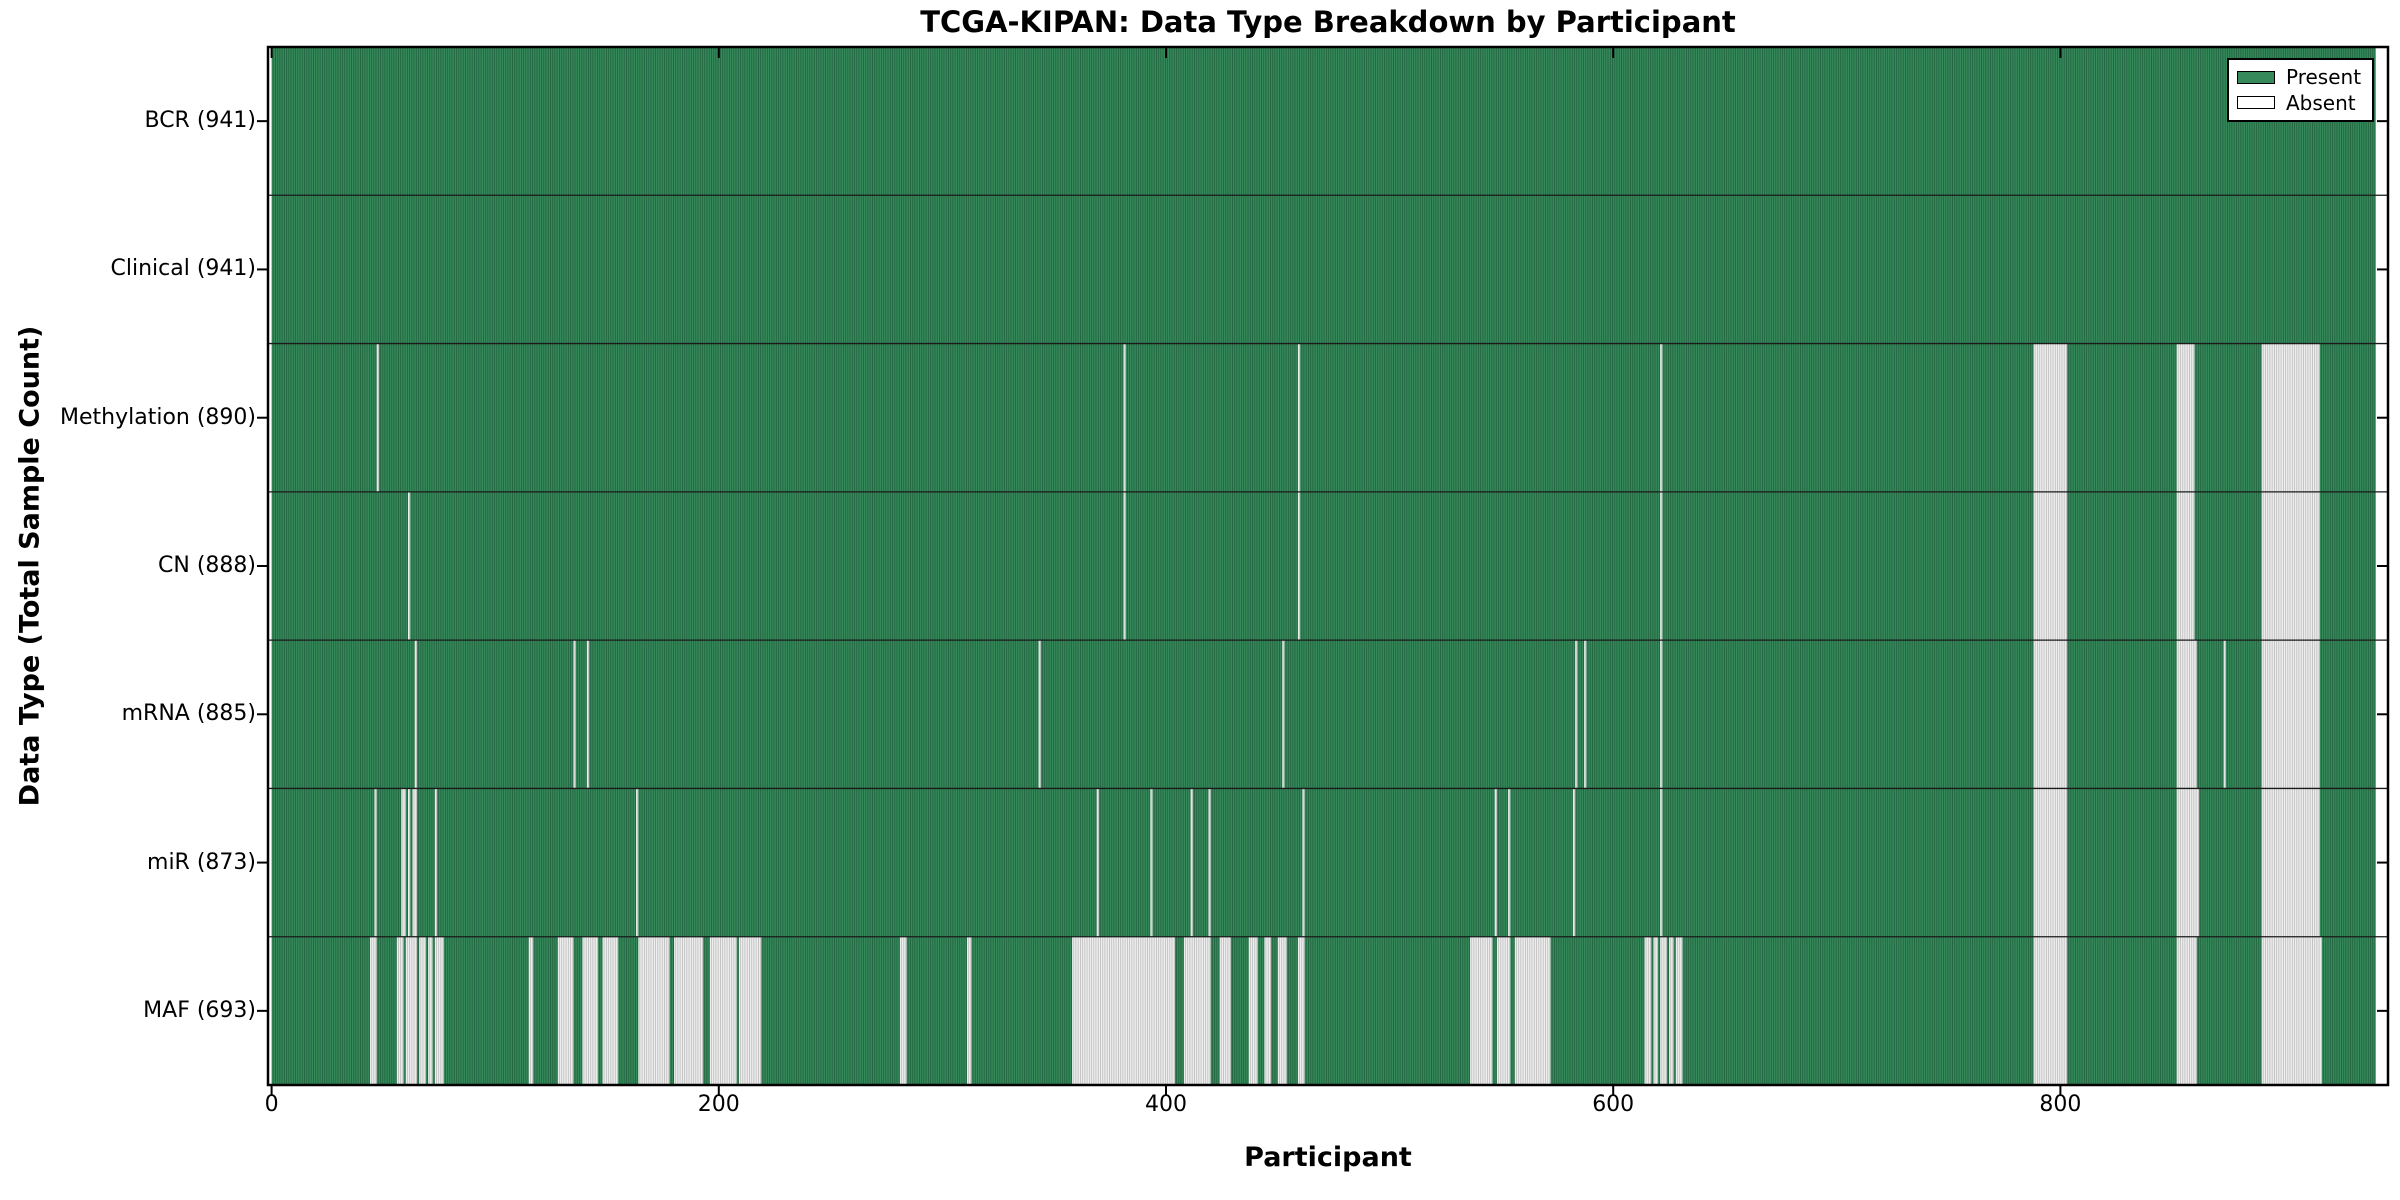  Describe the element at coordinates (1346, 1010) in the screenshot. I see `row-MAF` at that location.